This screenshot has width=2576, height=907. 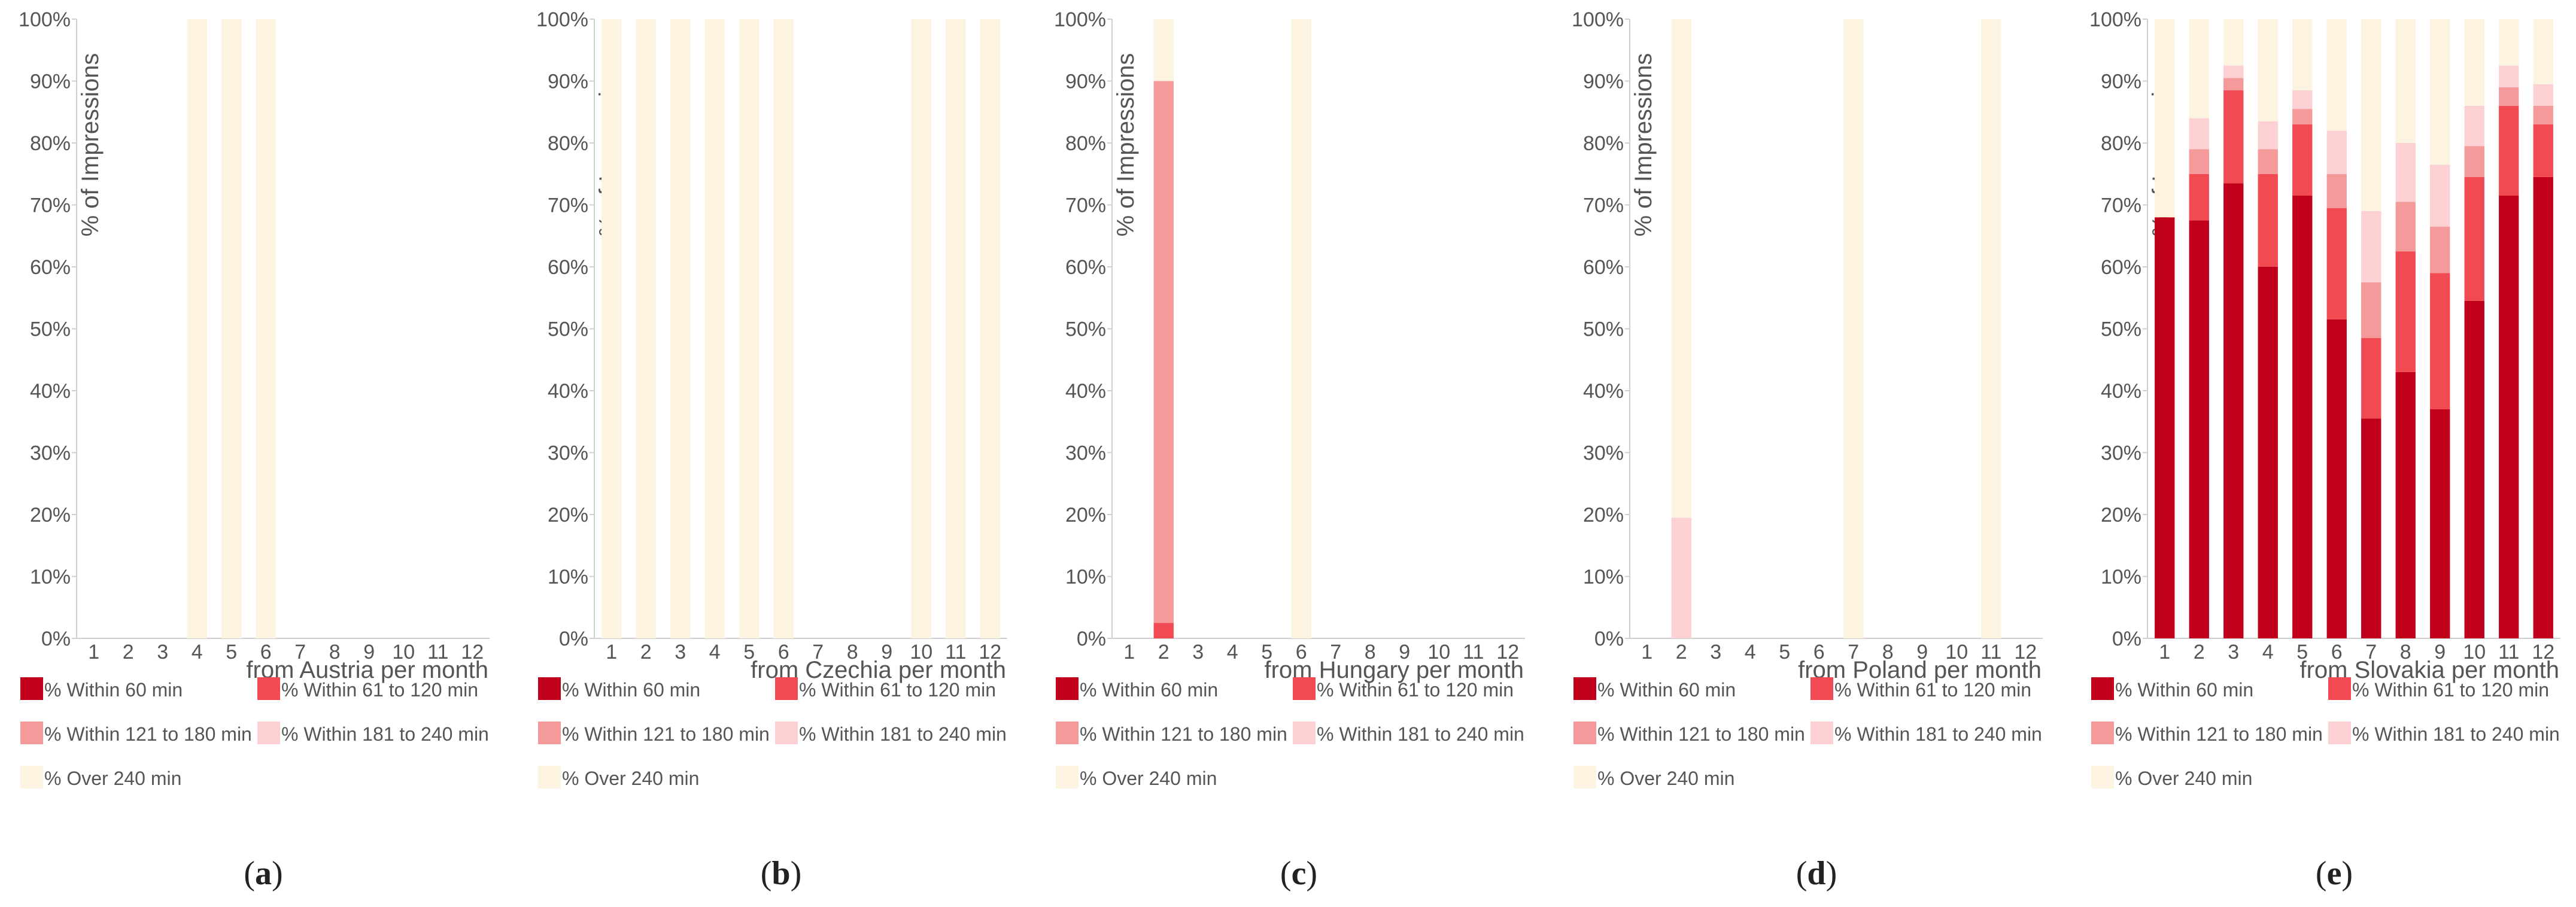 I want to click on legend-label: % Within 181 to 240 min, so click(x=1421, y=734).